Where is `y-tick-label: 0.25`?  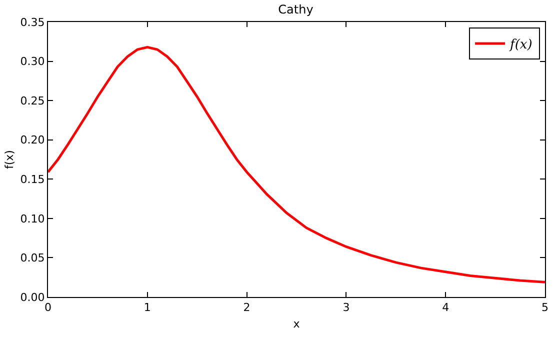
y-tick-label: 0.25 is located at coordinates (32, 101).